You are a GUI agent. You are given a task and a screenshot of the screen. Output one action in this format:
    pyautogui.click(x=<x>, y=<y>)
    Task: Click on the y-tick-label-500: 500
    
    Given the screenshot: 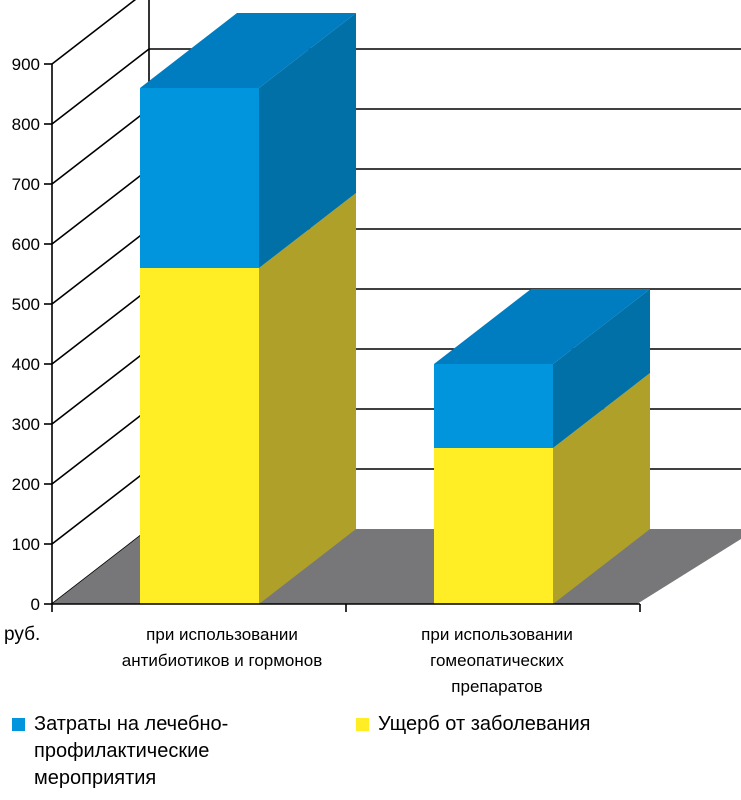 What is the action you would take?
    pyautogui.click(x=26, y=304)
    